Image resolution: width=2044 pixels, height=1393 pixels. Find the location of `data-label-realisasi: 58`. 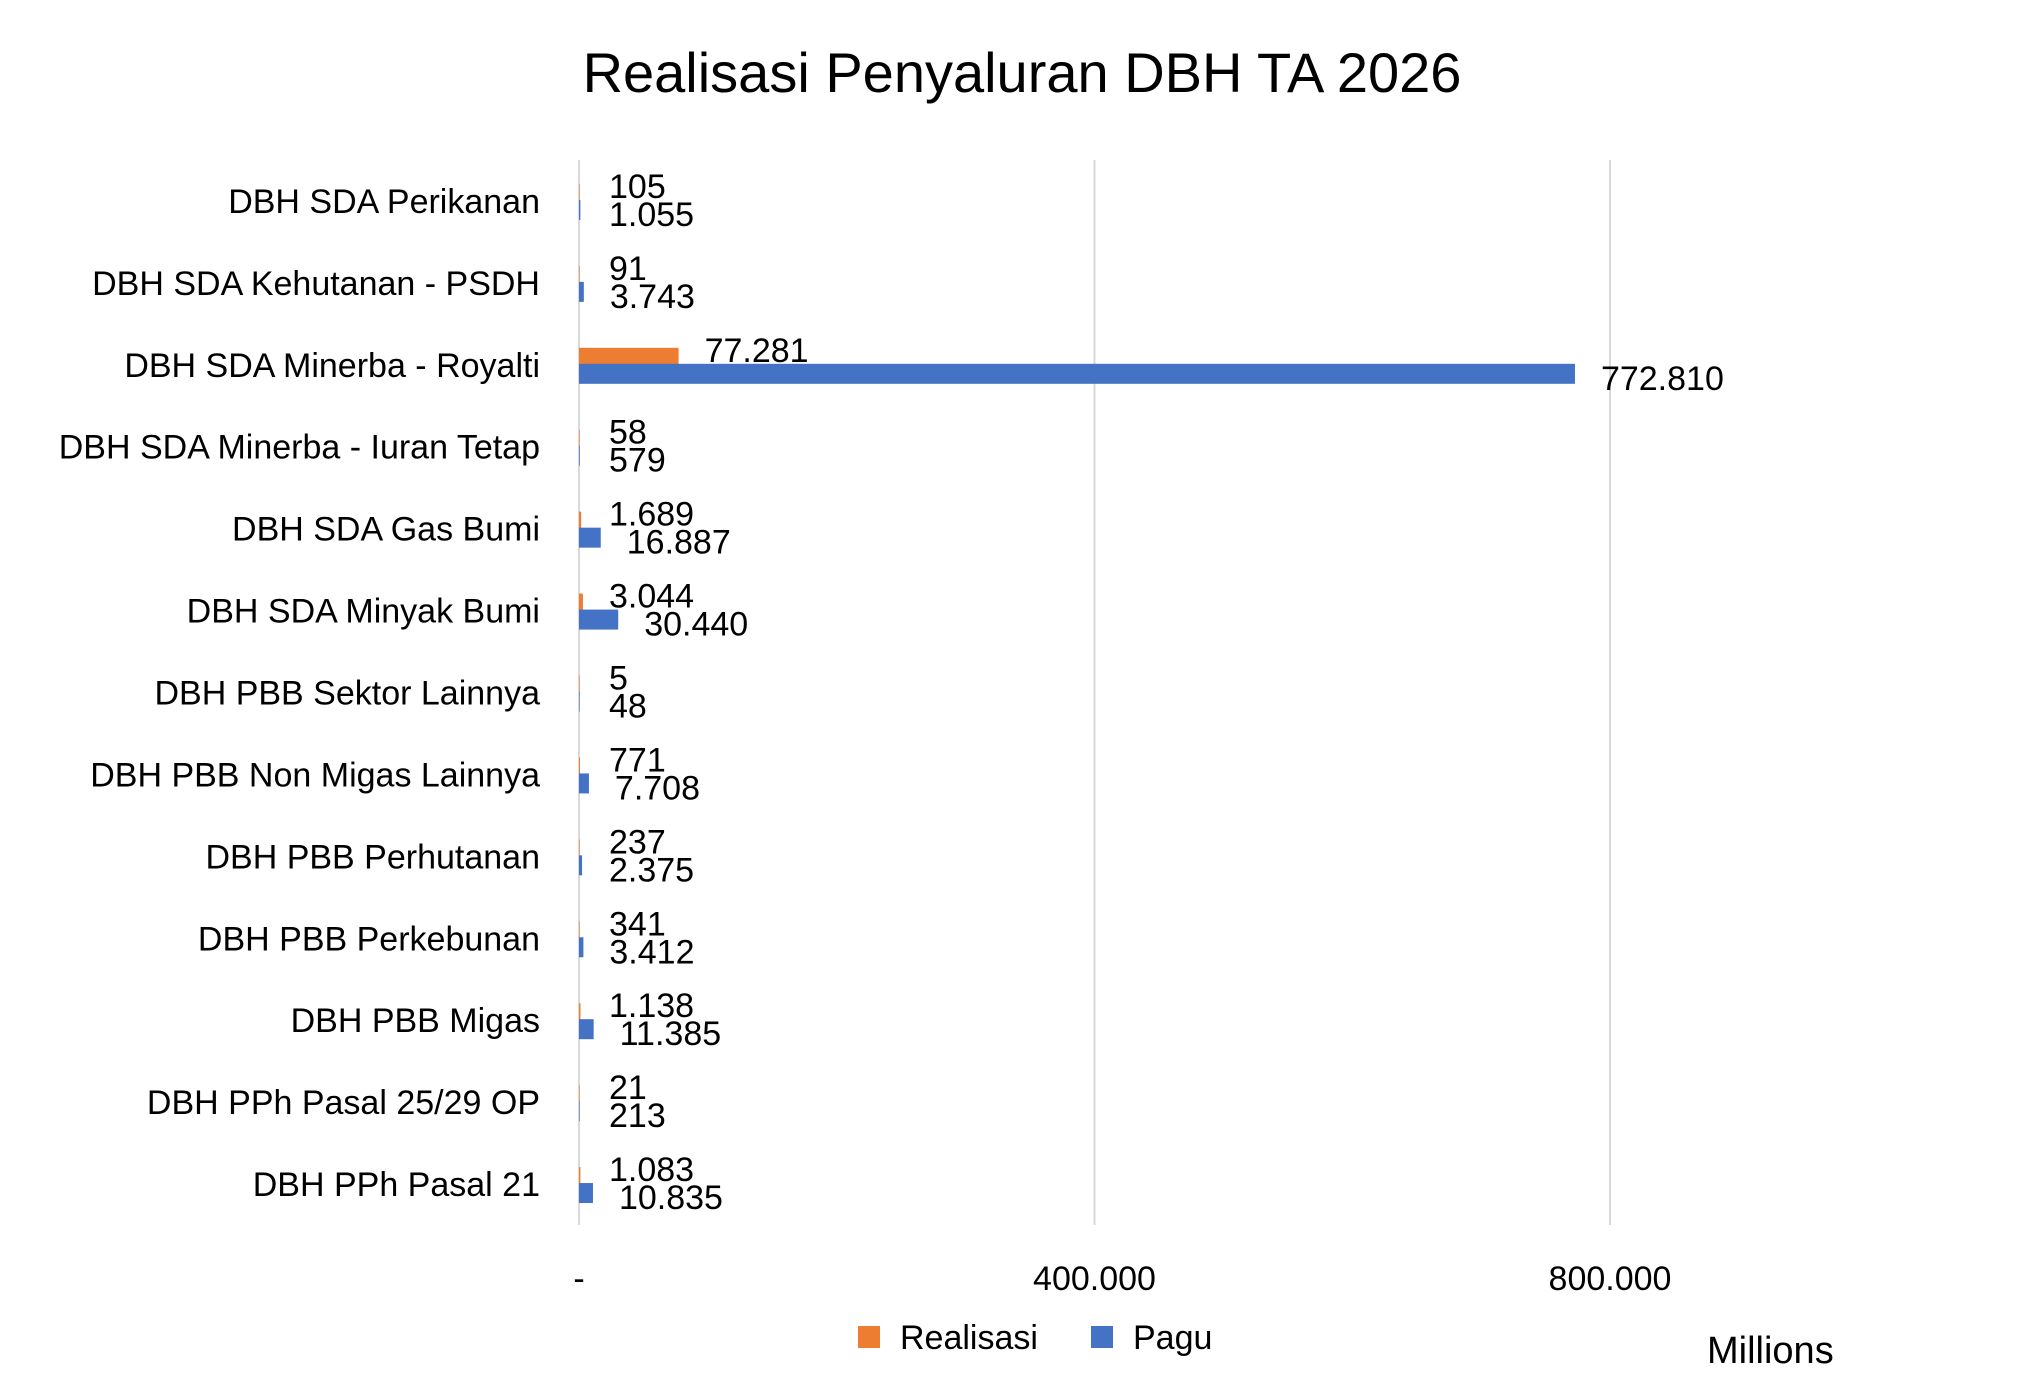

data-label-realisasi: 58 is located at coordinates (628, 433).